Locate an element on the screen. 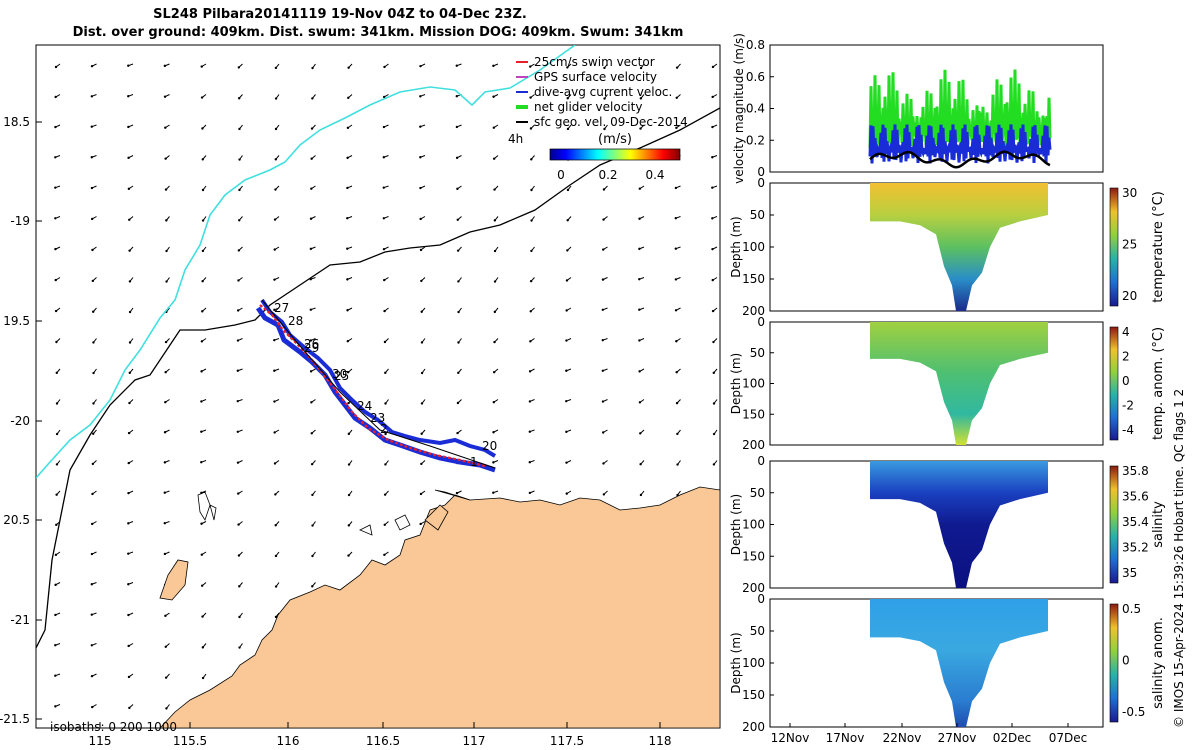  panel-ytick-label: 200 is located at coordinates (753, 588).